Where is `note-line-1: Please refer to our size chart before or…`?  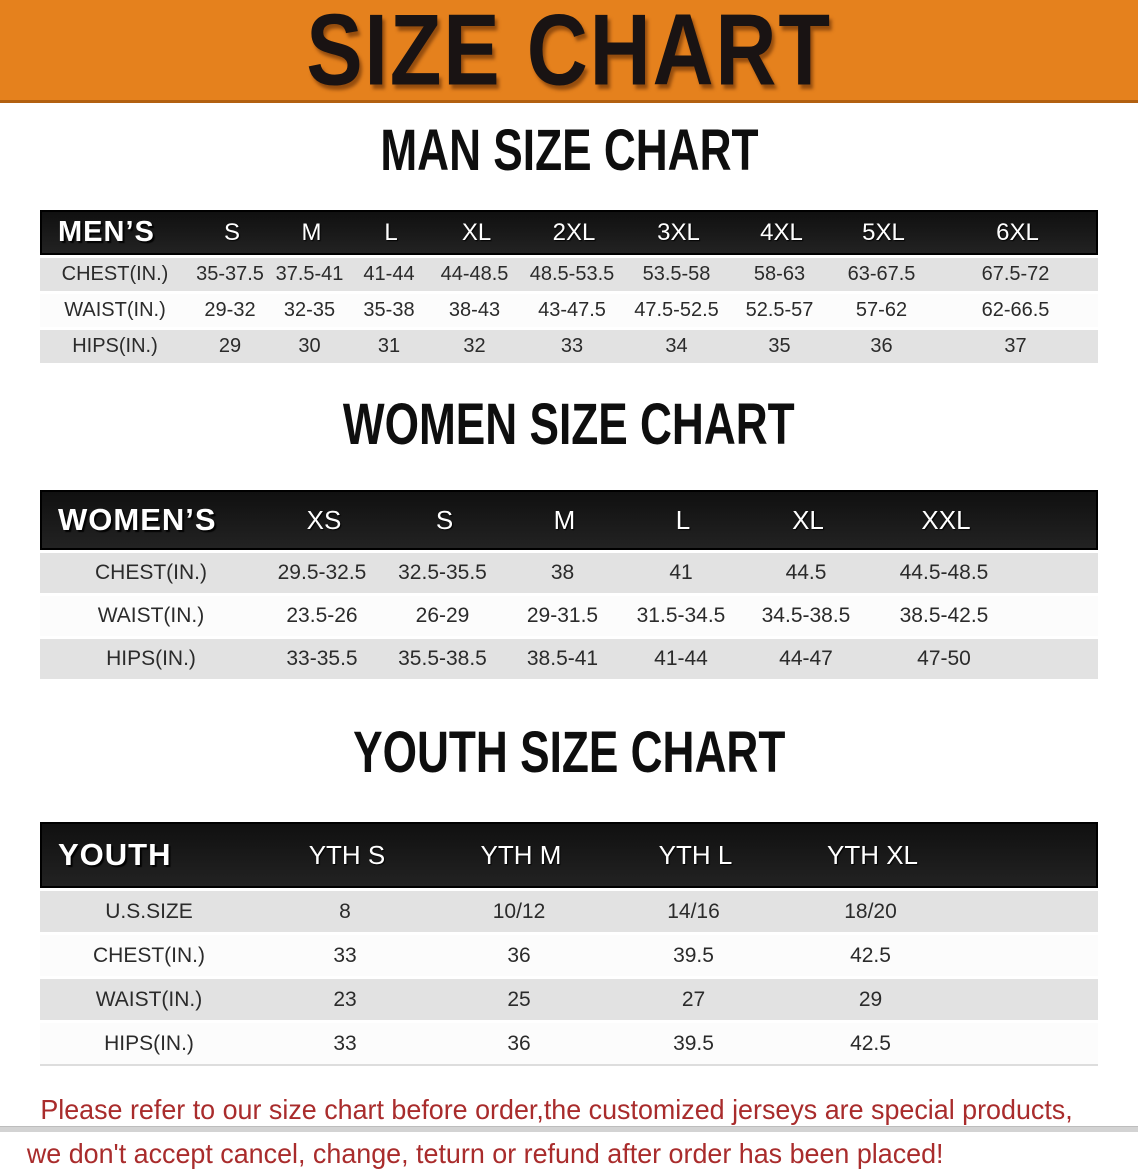
note-line-1: Please refer to our size chart before or… is located at coordinates (556, 1109).